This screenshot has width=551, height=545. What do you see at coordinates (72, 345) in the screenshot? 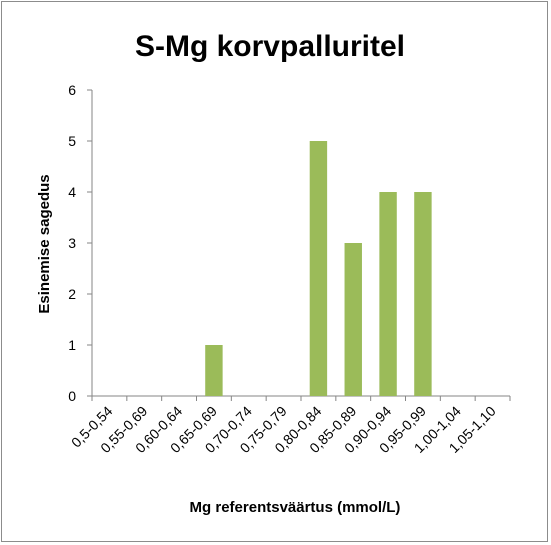
I see `y-tick-label: 1` at bounding box center [72, 345].